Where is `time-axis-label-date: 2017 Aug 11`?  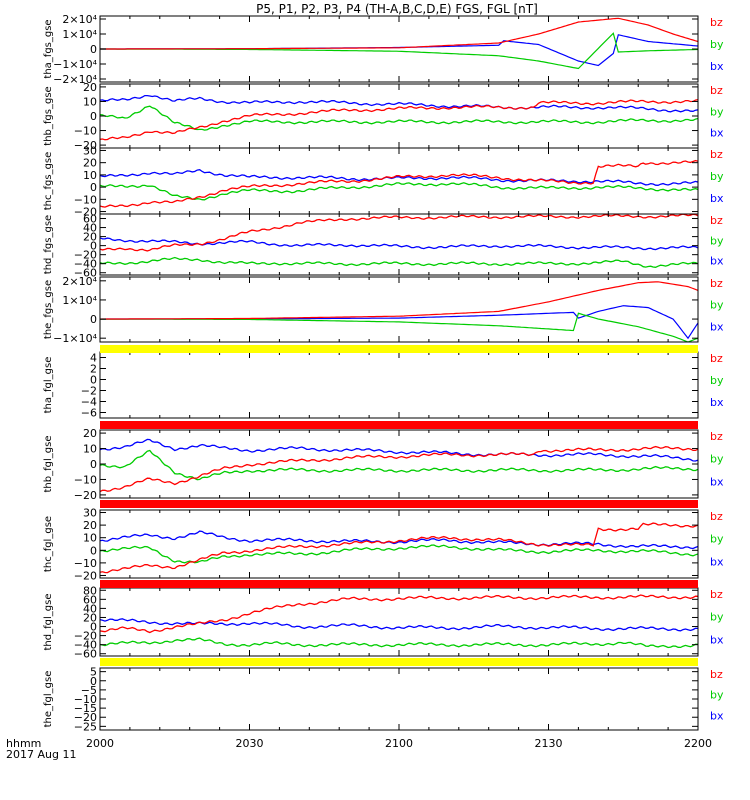 time-axis-label-date: 2017 Aug 11 is located at coordinates (41, 754).